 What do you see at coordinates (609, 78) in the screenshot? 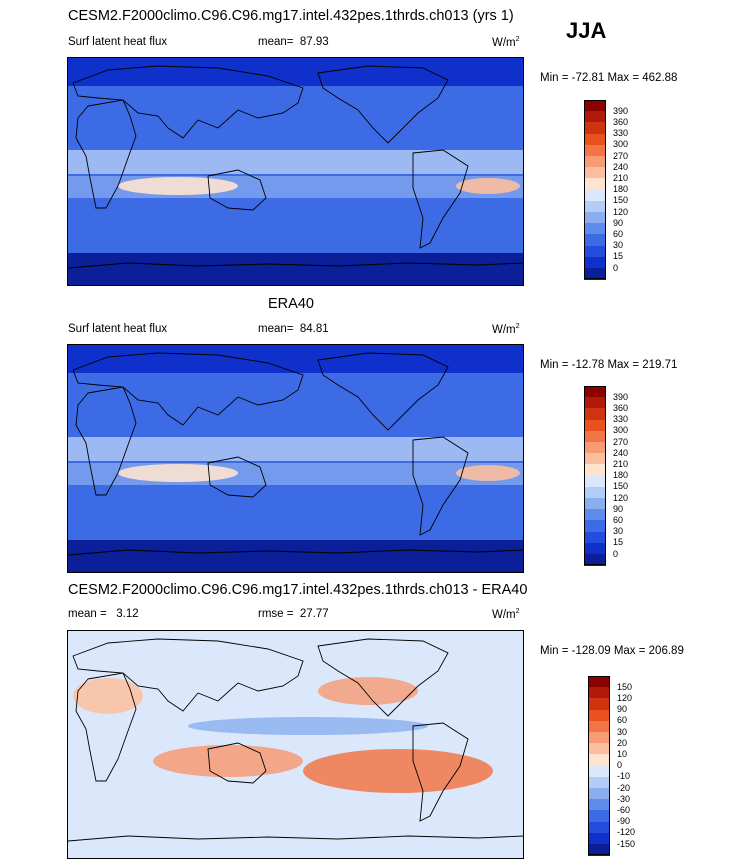
I see `panel-1-minmax: Min = -72.81 Max = 462.88` at bounding box center [609, 78].